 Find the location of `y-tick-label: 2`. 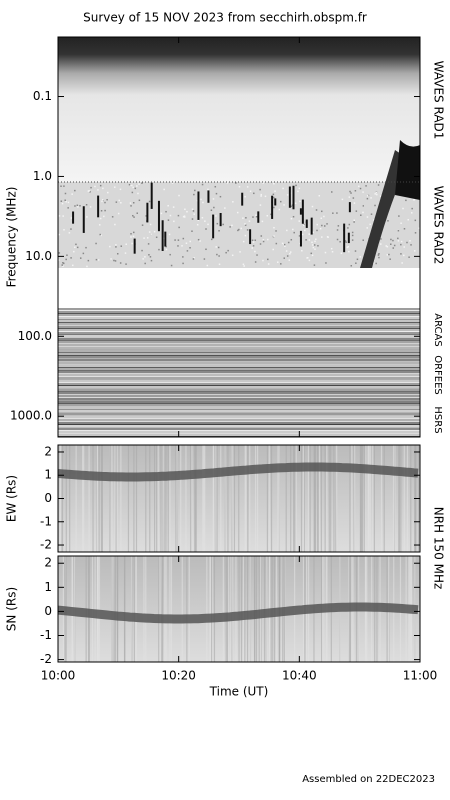

y-tick-label: 2 is located at coordinates (48, 563).